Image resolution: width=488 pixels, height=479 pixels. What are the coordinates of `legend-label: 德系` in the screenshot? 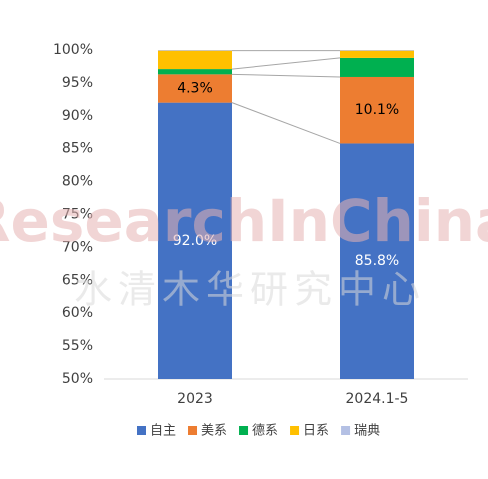 It's located at (265, 431).